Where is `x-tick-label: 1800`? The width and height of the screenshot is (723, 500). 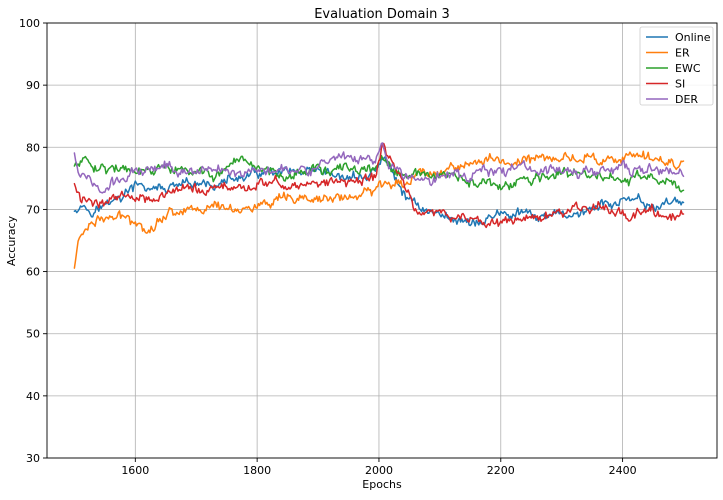 x-tick-label: 1800 is located at coordinates (257, 470).